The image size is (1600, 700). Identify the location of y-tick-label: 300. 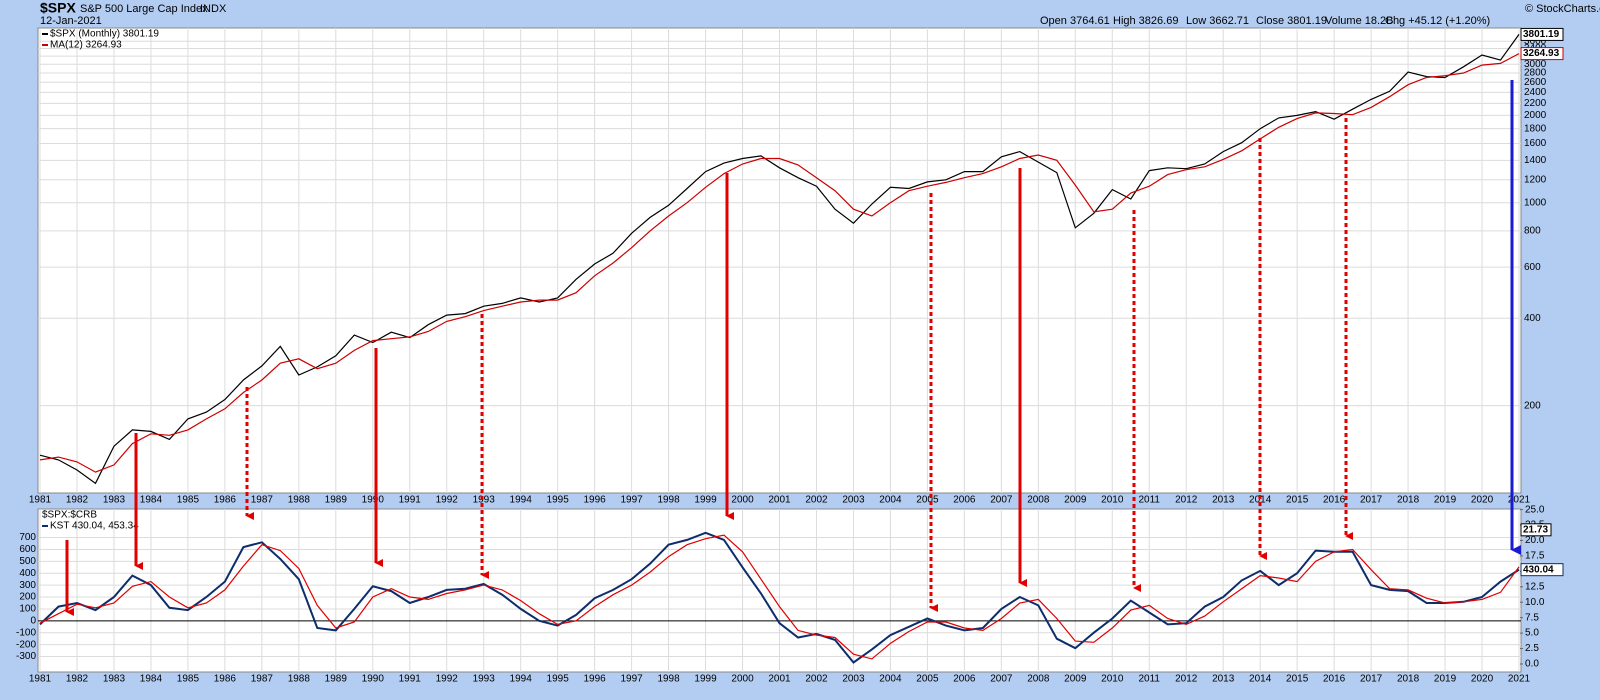
(27, 585).